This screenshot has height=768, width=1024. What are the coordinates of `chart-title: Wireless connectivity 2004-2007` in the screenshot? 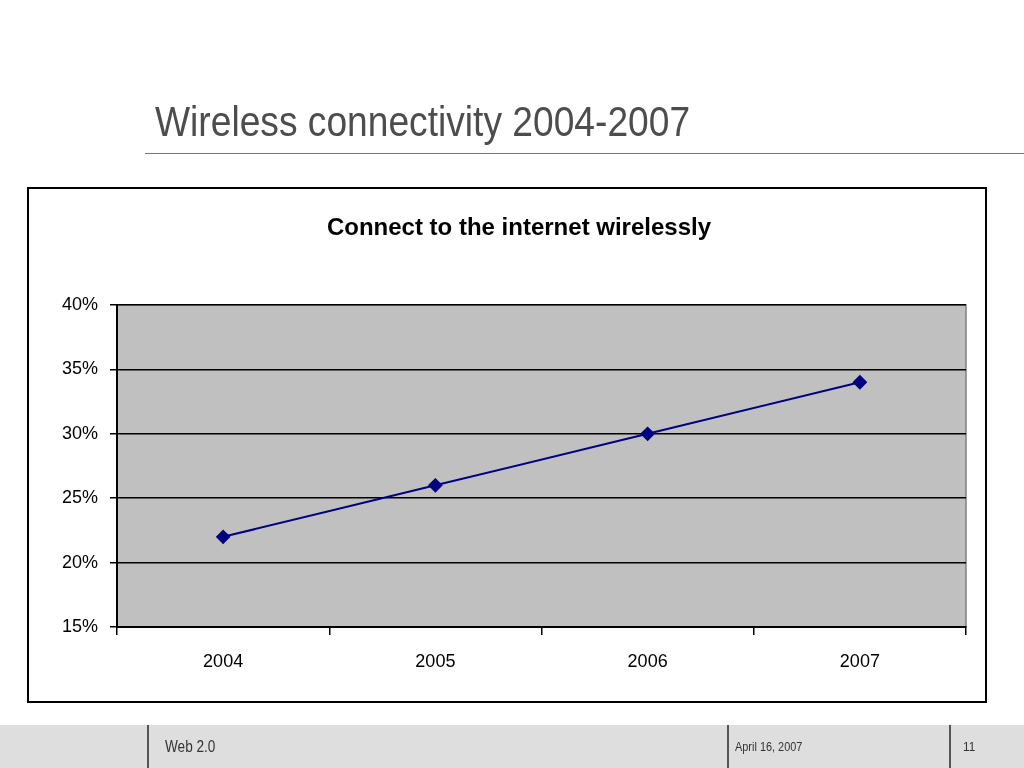 It's located at (423, 121).